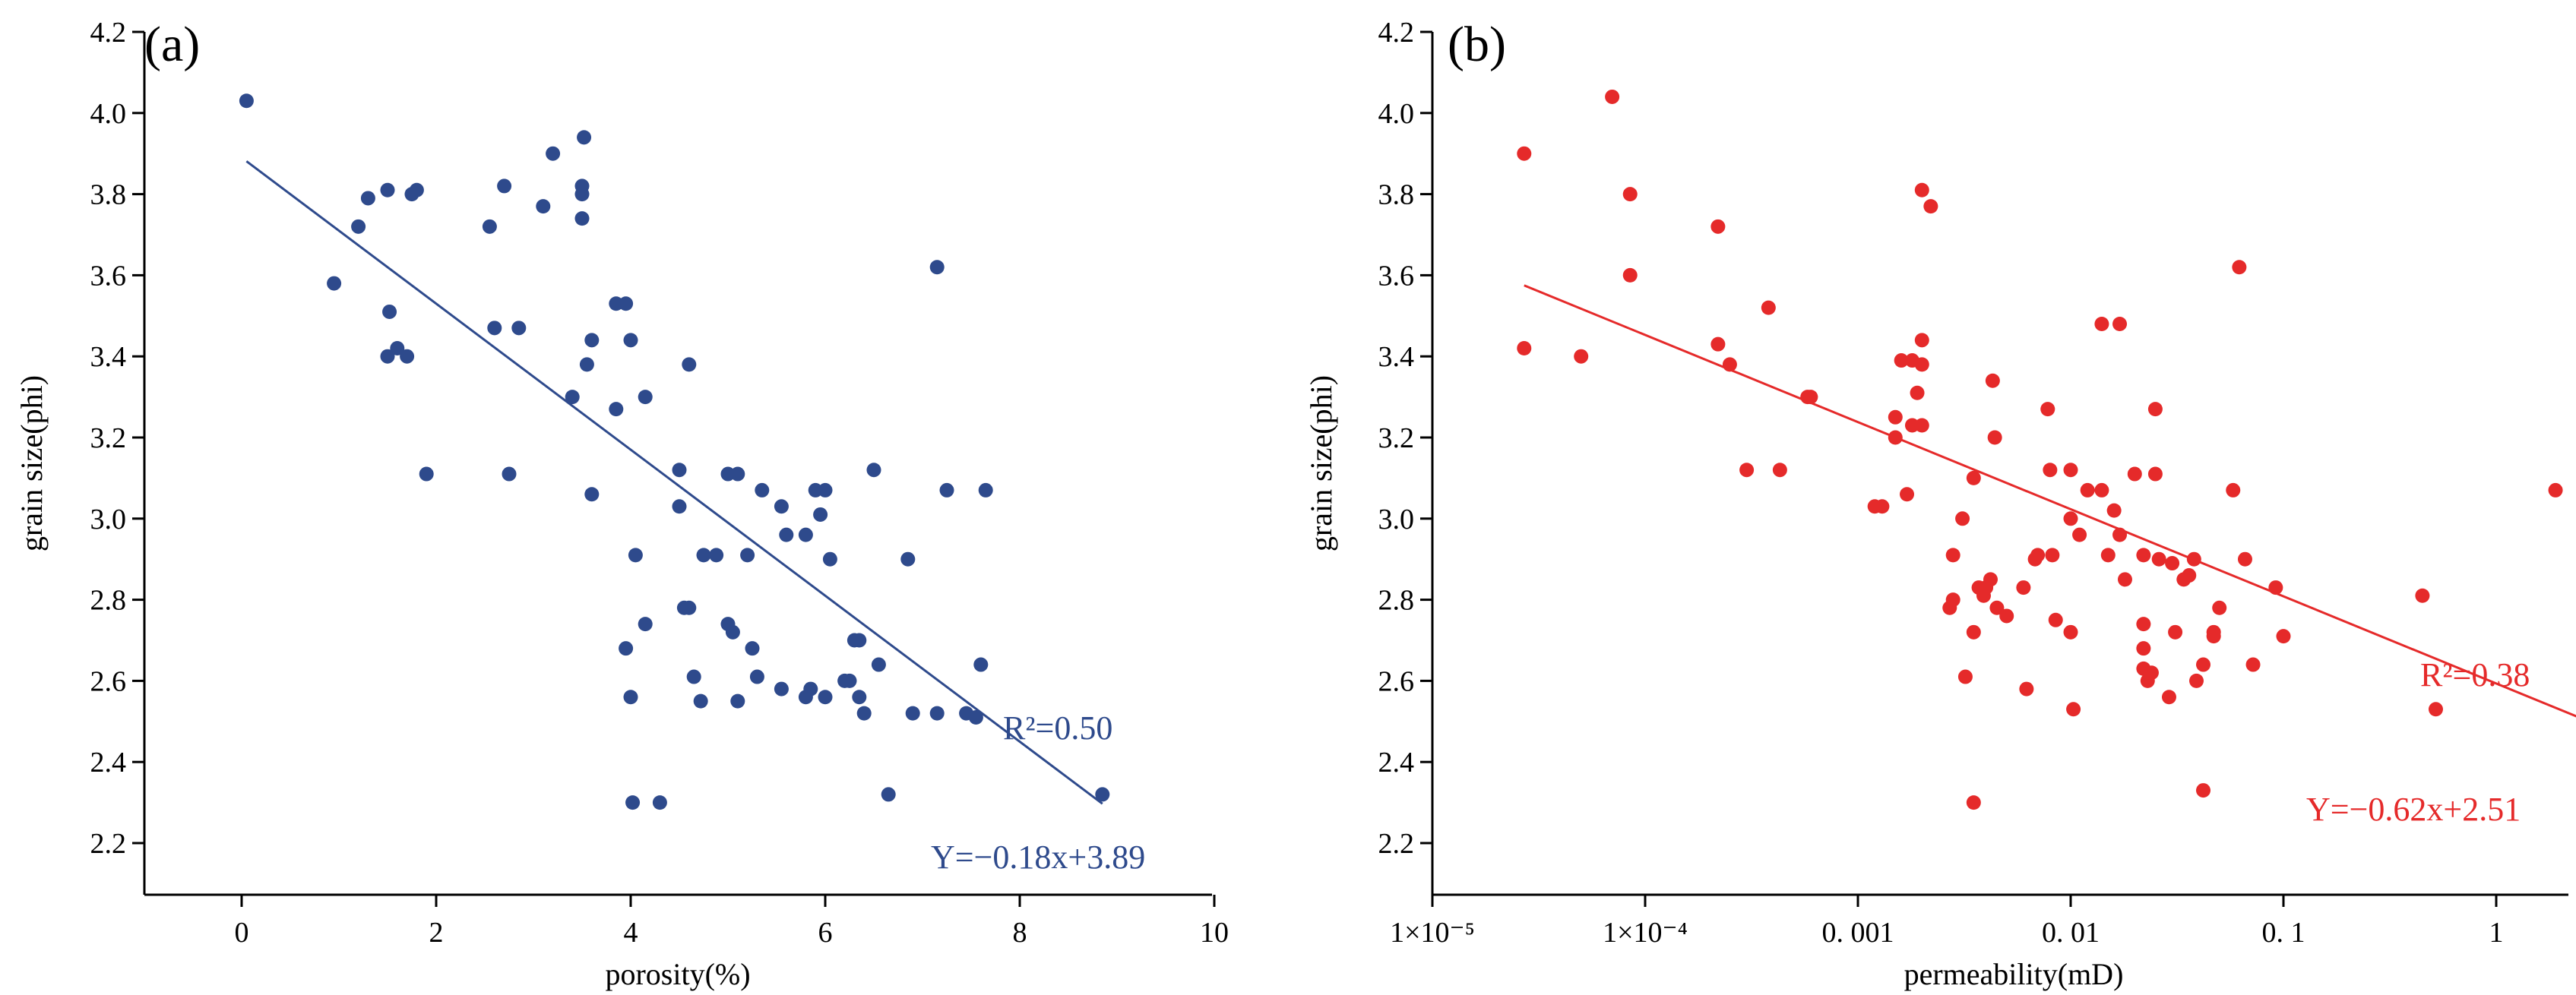  What do you see at coordinates (108, 114) in the screenshot?
I see `panel-a-y-tick-label: 4.0` at bounding box center [108, 114].